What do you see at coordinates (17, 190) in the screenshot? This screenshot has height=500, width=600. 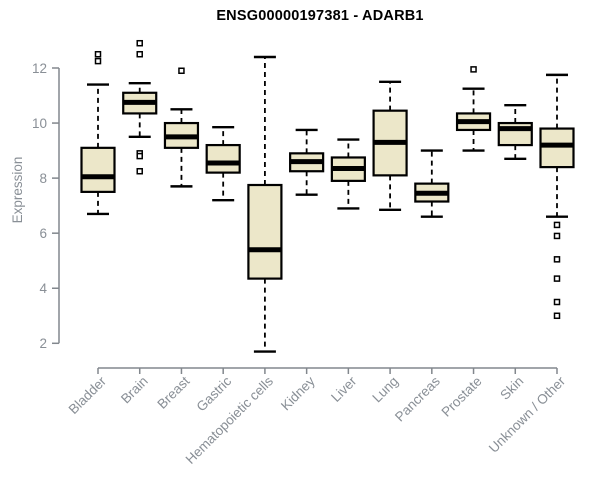 I see `y-axis-title: Expression` at bounding box center [17, 190].